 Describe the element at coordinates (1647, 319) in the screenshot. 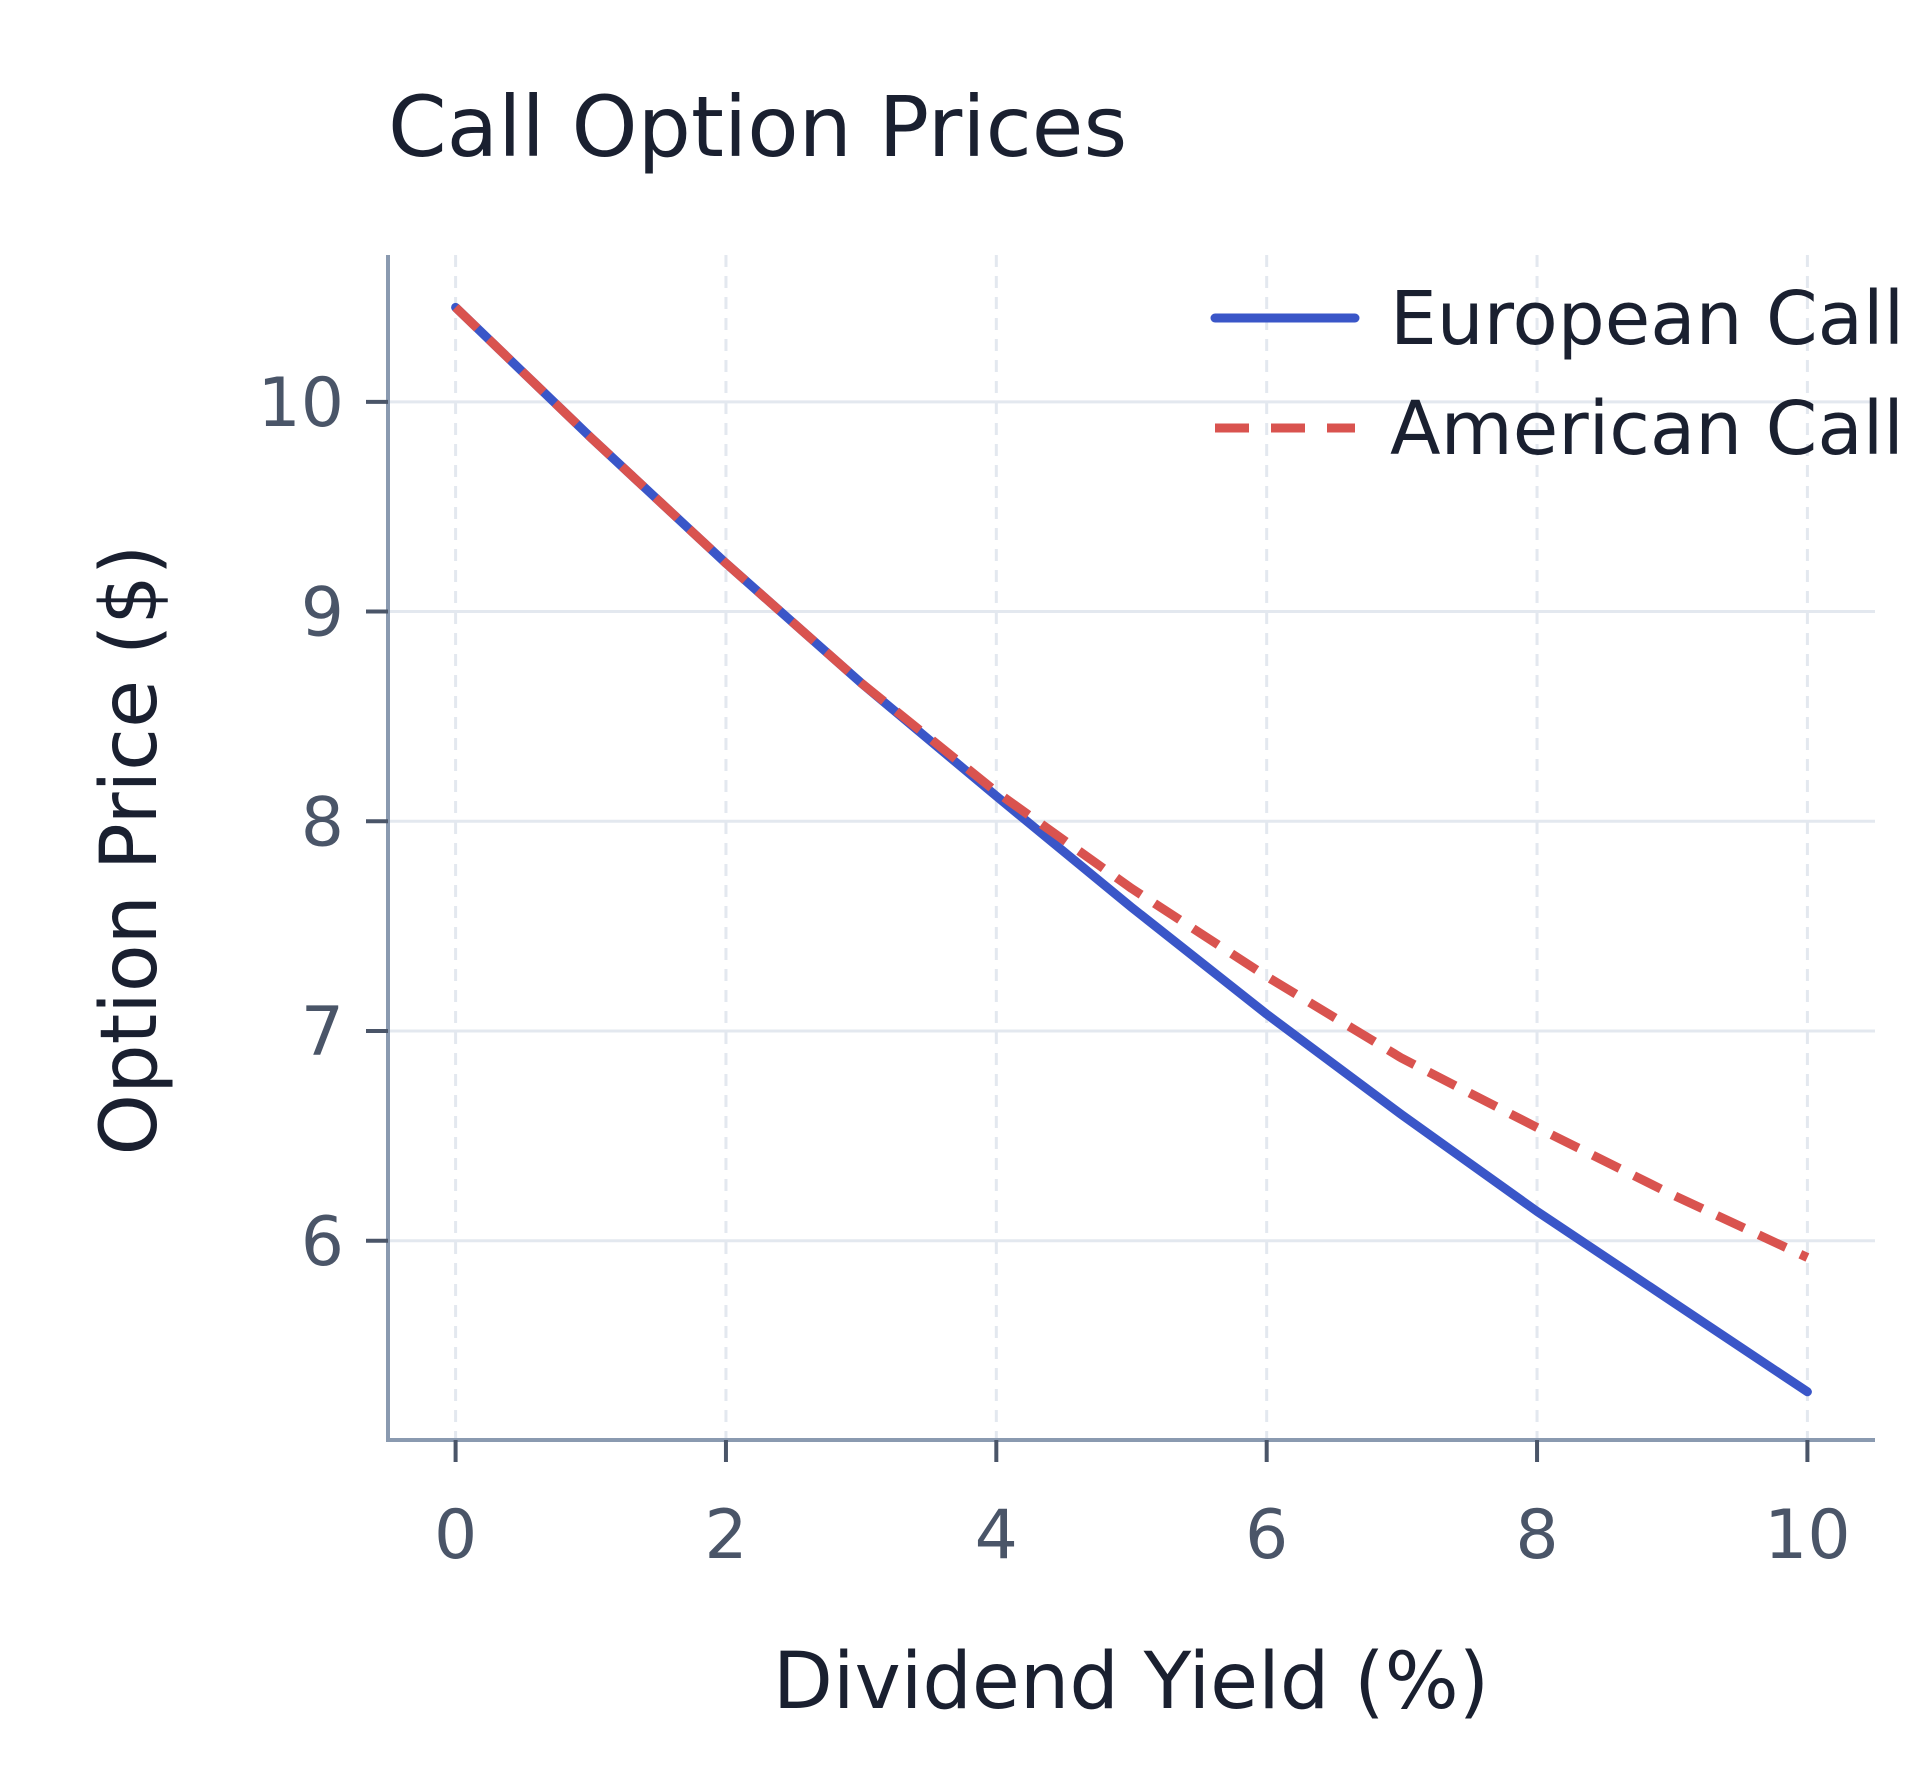

I see `legend-label-european-call: European Call` at that location.